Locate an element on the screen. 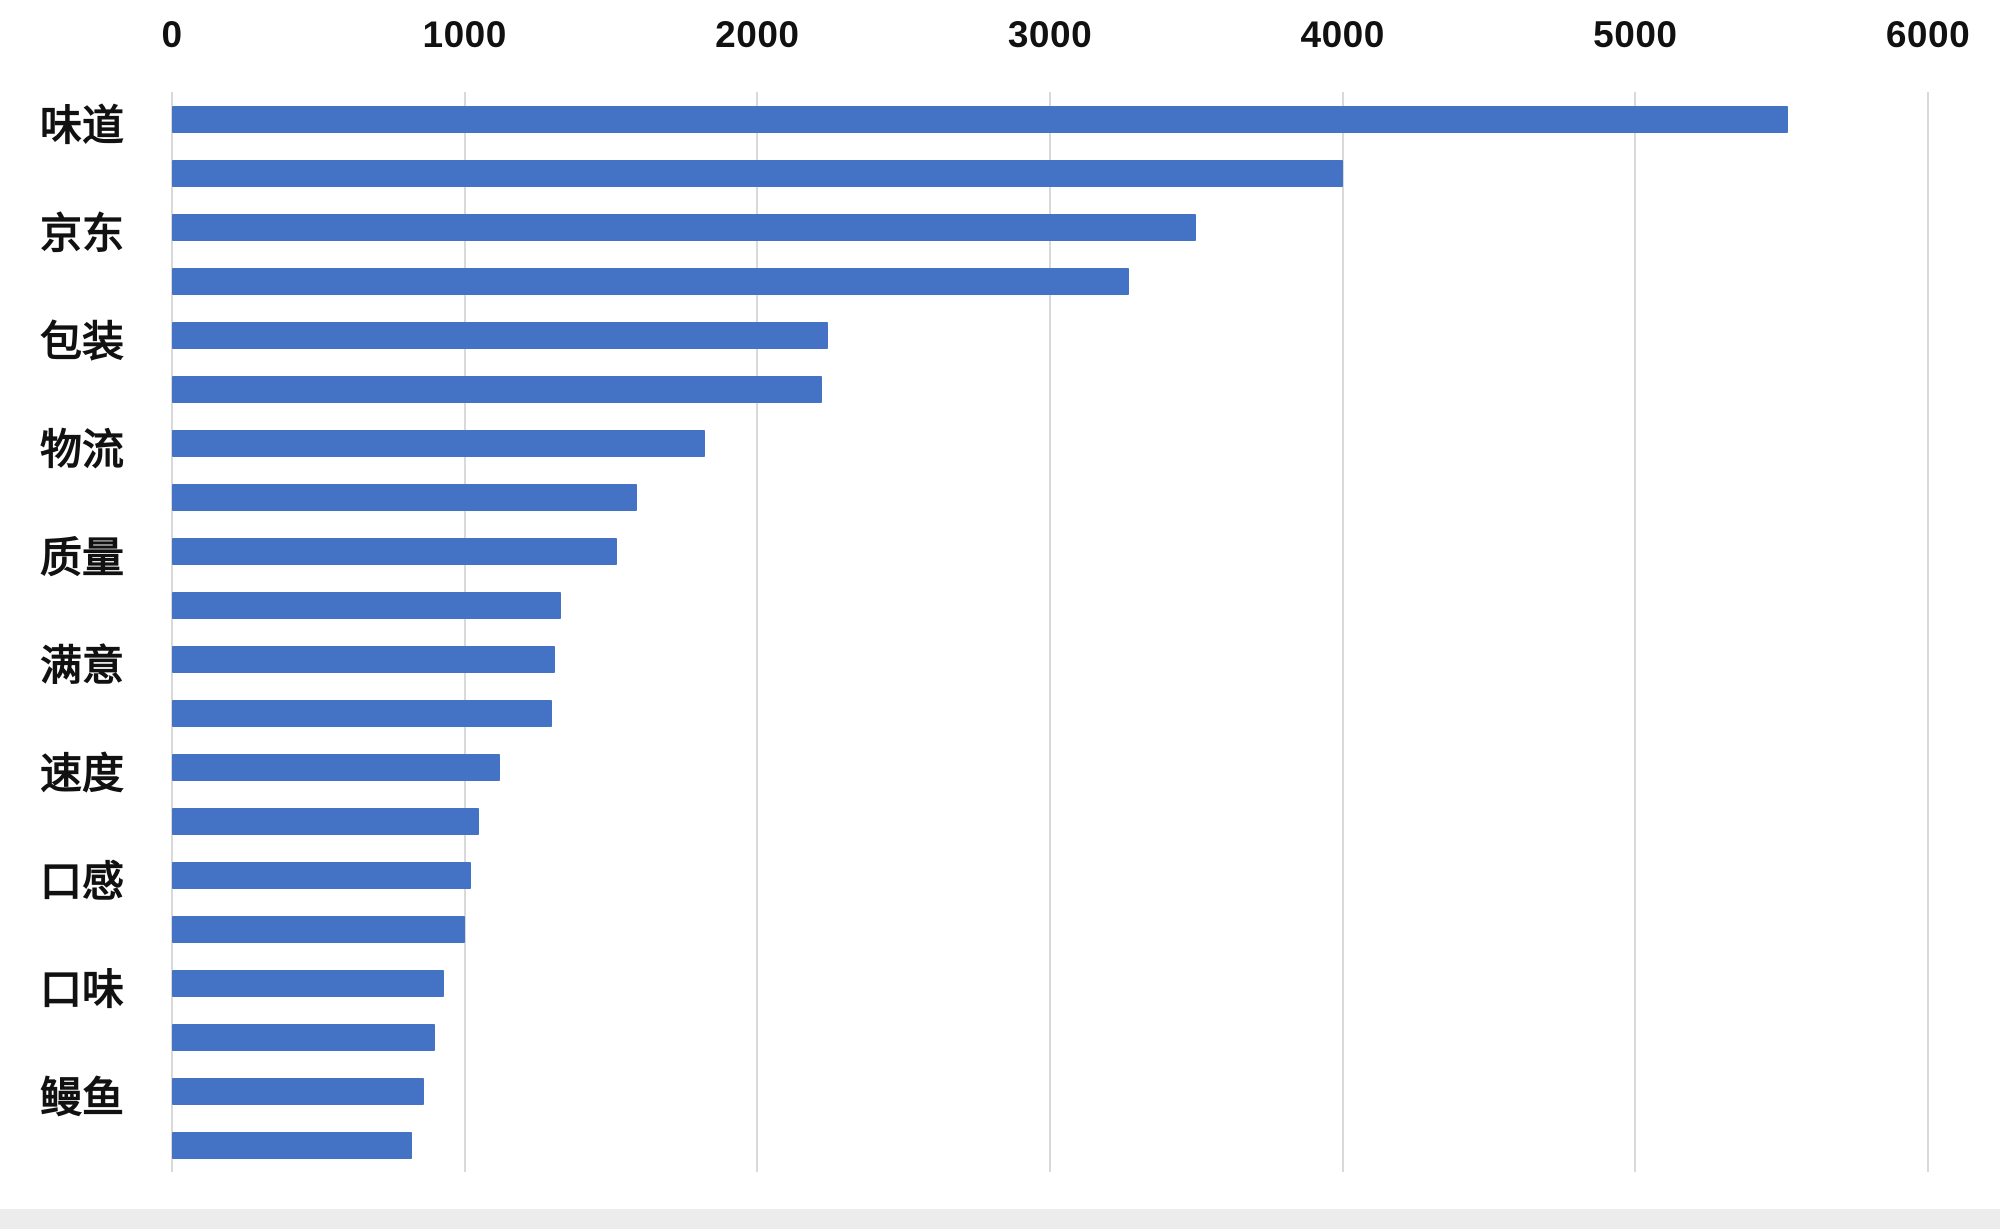 The width and height of the screenshot is (2000, 1229). x-axis: 0 1000 2000 3000 4000 5000 6000 is located at coordinates (1065, 42).